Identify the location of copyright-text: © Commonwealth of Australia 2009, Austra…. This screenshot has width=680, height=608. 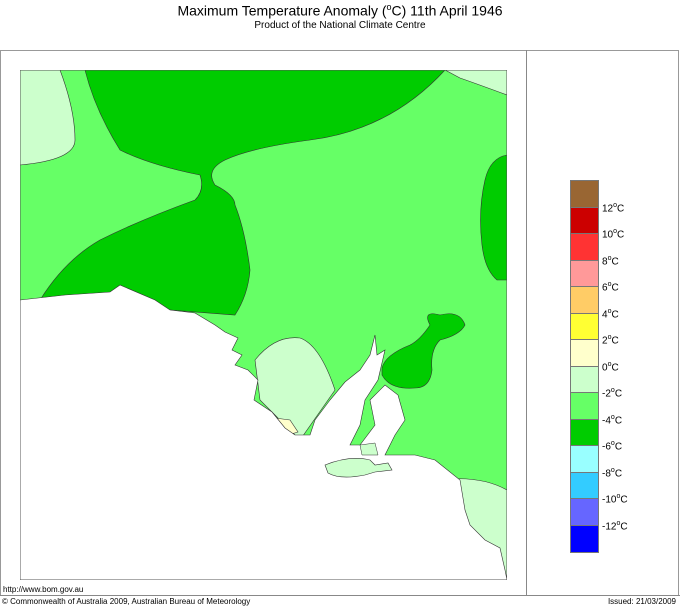
(126, 601).